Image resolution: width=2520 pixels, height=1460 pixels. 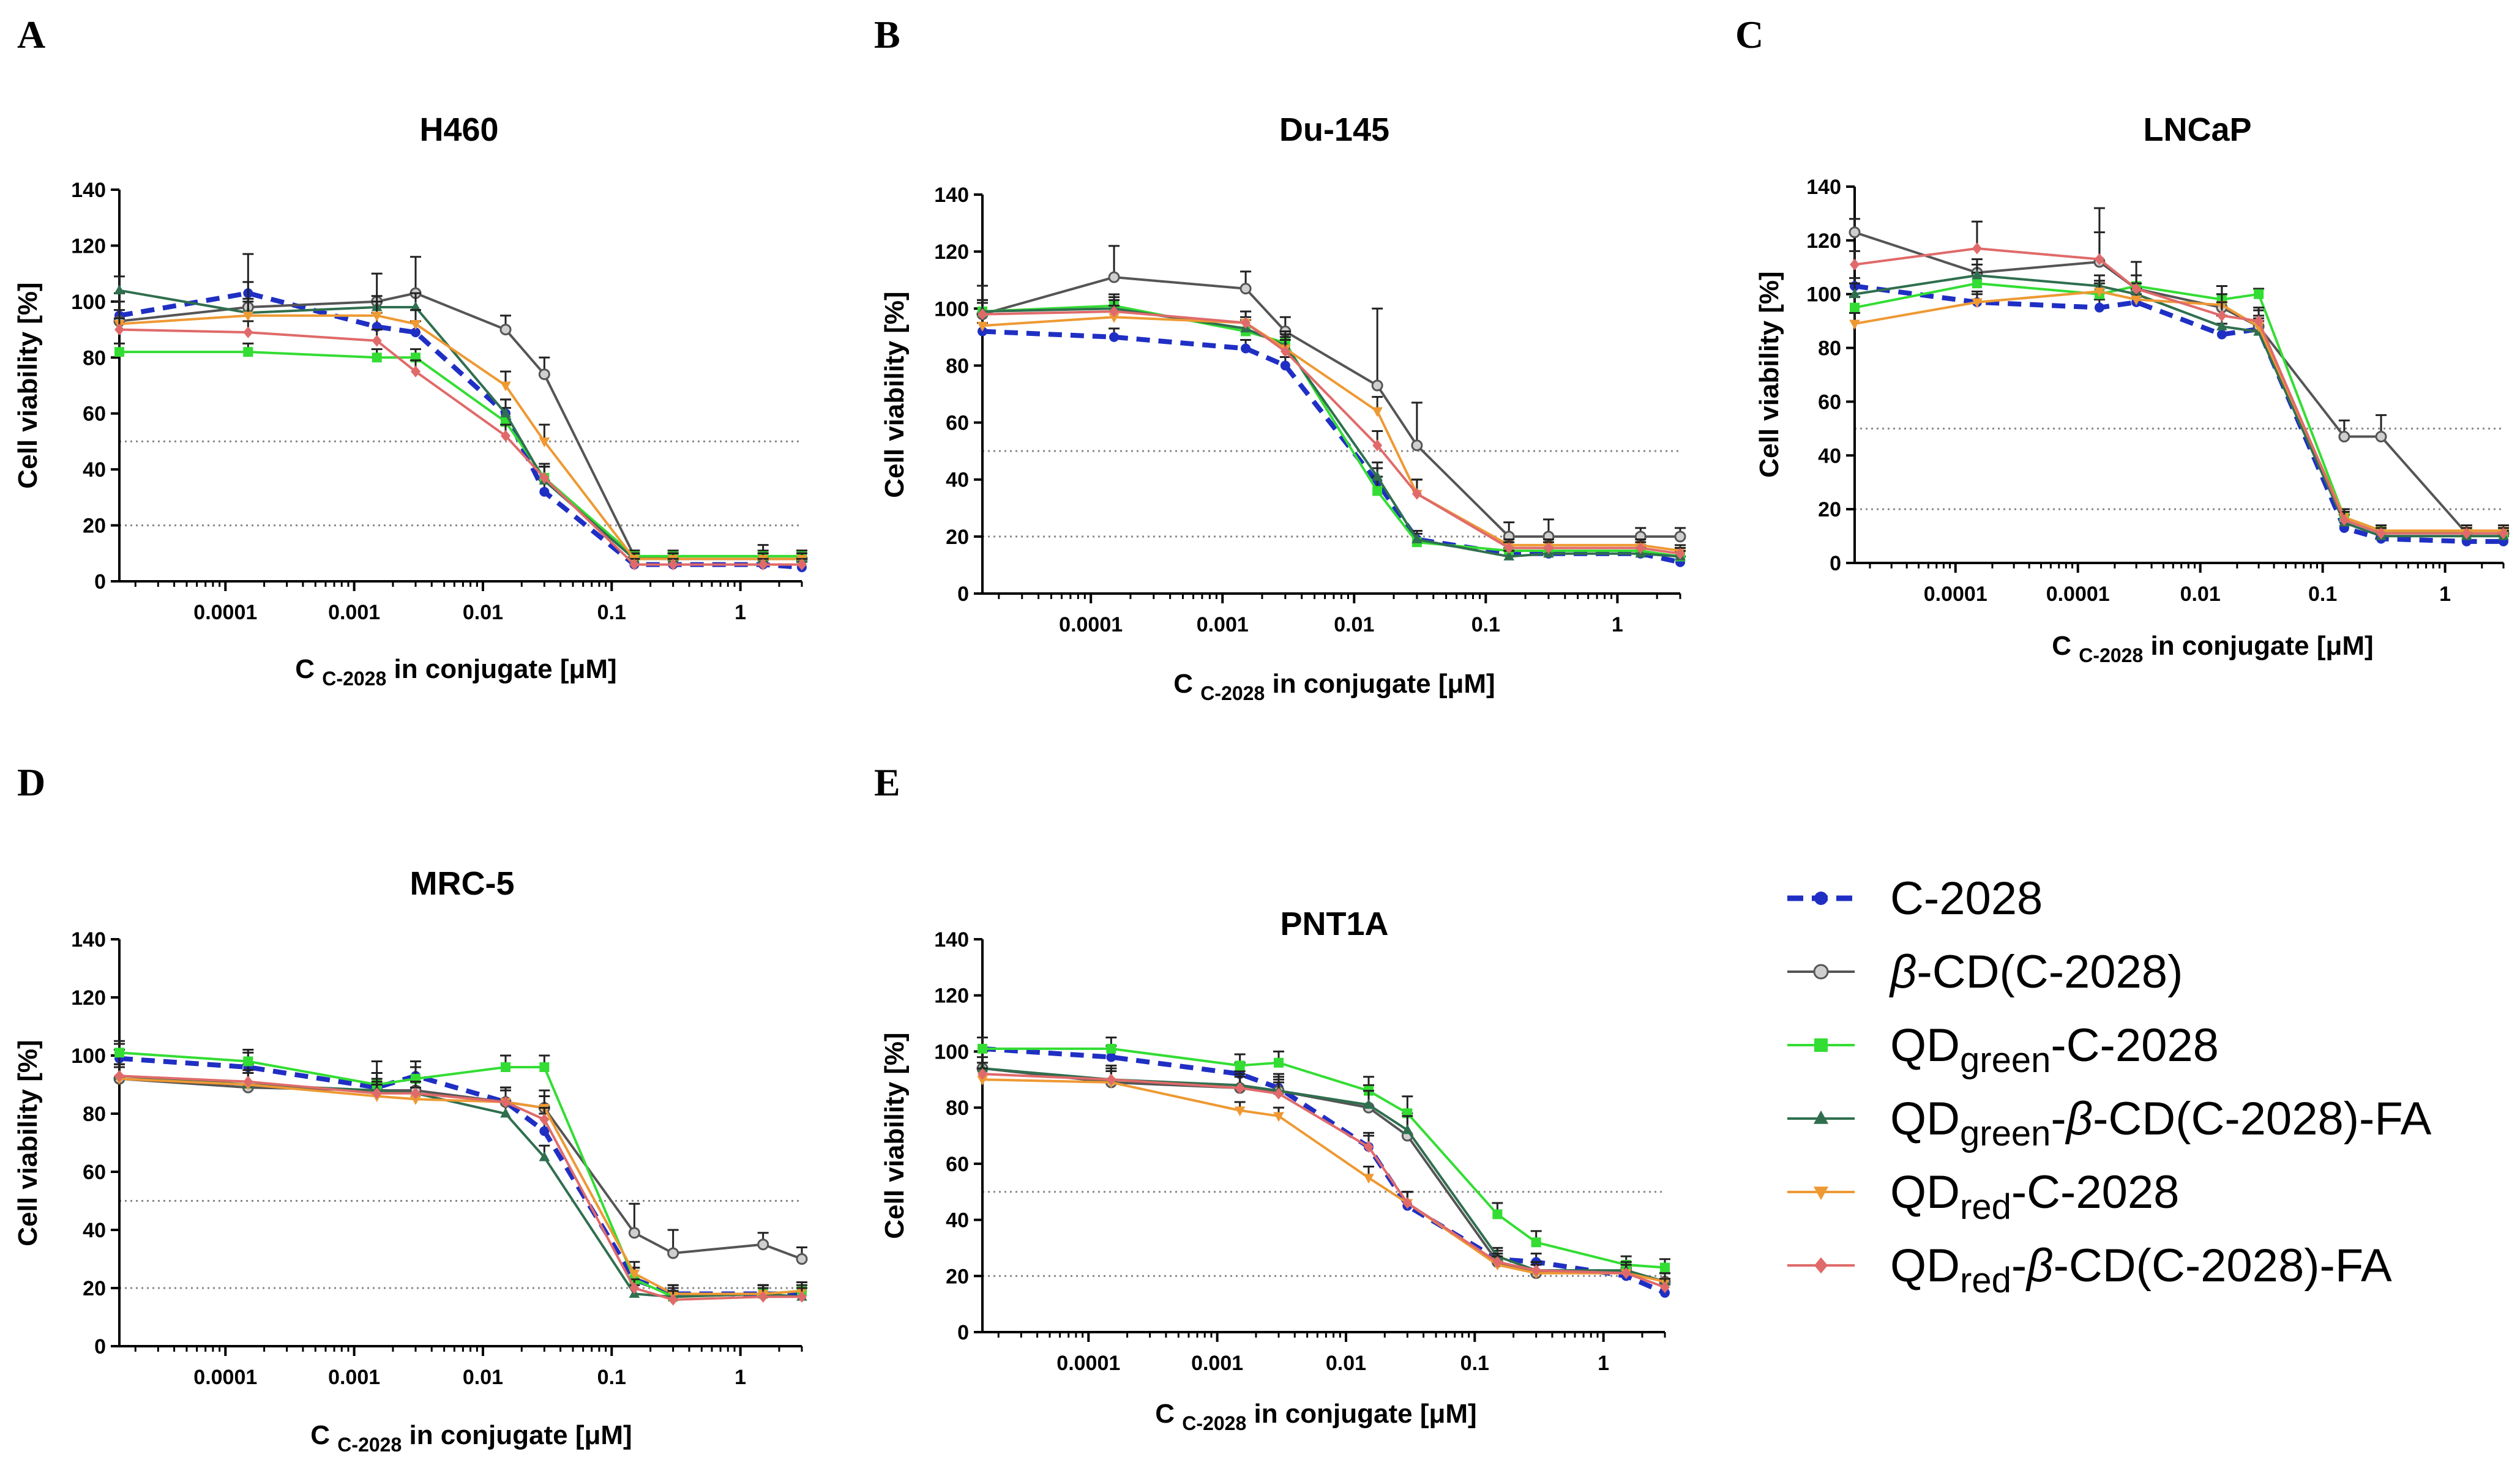 What do you see at coordinates (958, 1220) in the screenshot?
I see `y-tick-label: 40` at bounding box center [958, 1220].